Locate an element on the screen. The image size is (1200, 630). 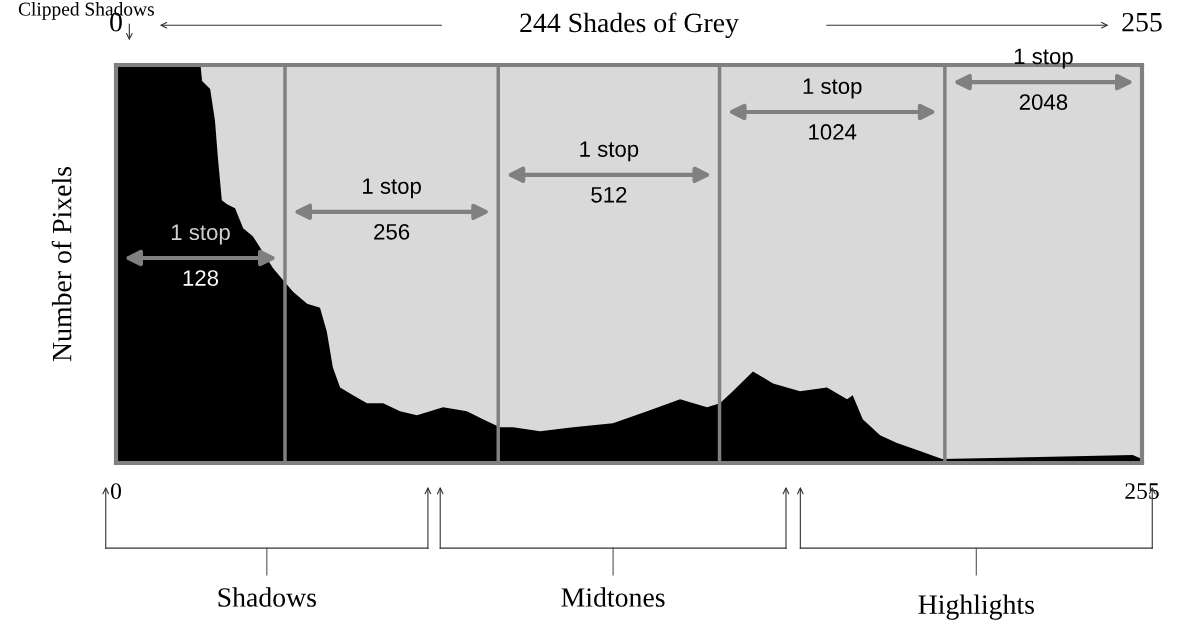
y-axis-title: Number of Pixels is located at coordinates (61, 264).